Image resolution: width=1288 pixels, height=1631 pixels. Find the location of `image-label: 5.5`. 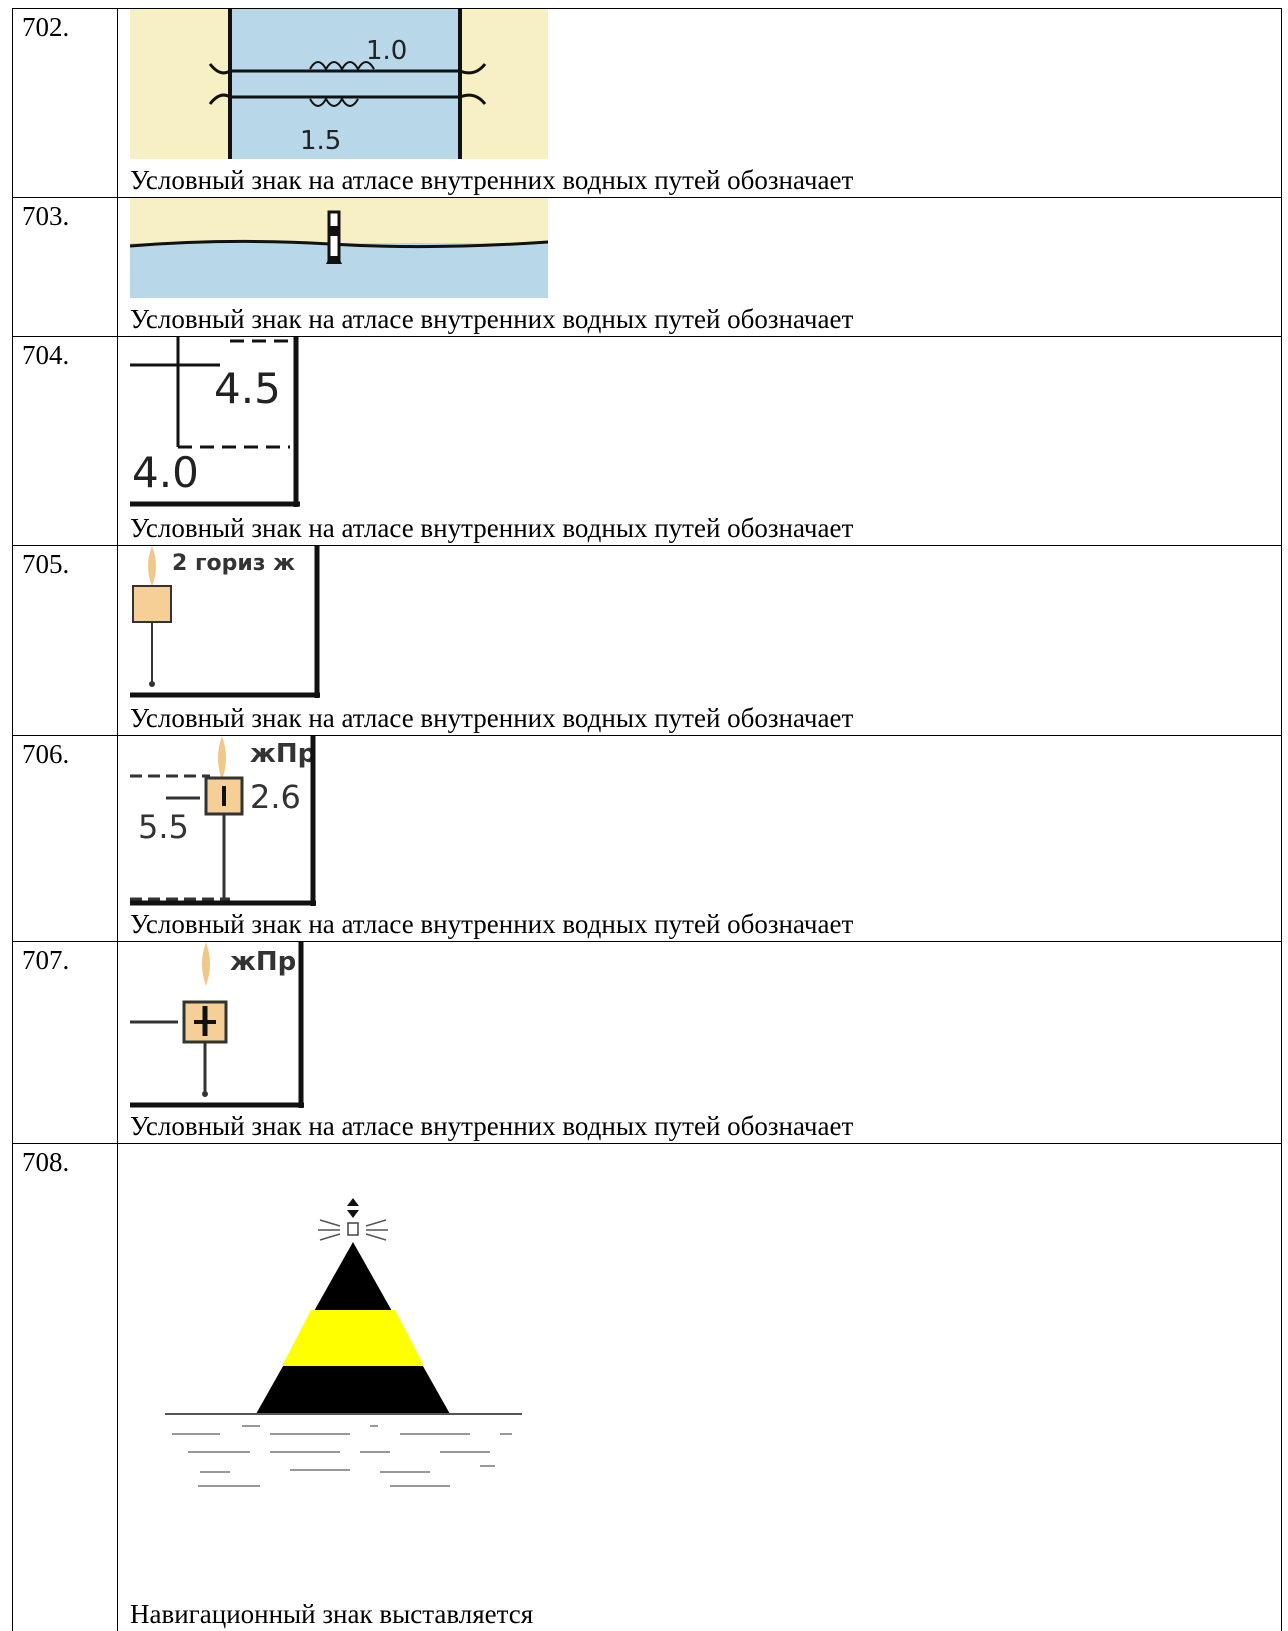

image-label: 5.5 is located at coordinates (163, 827).